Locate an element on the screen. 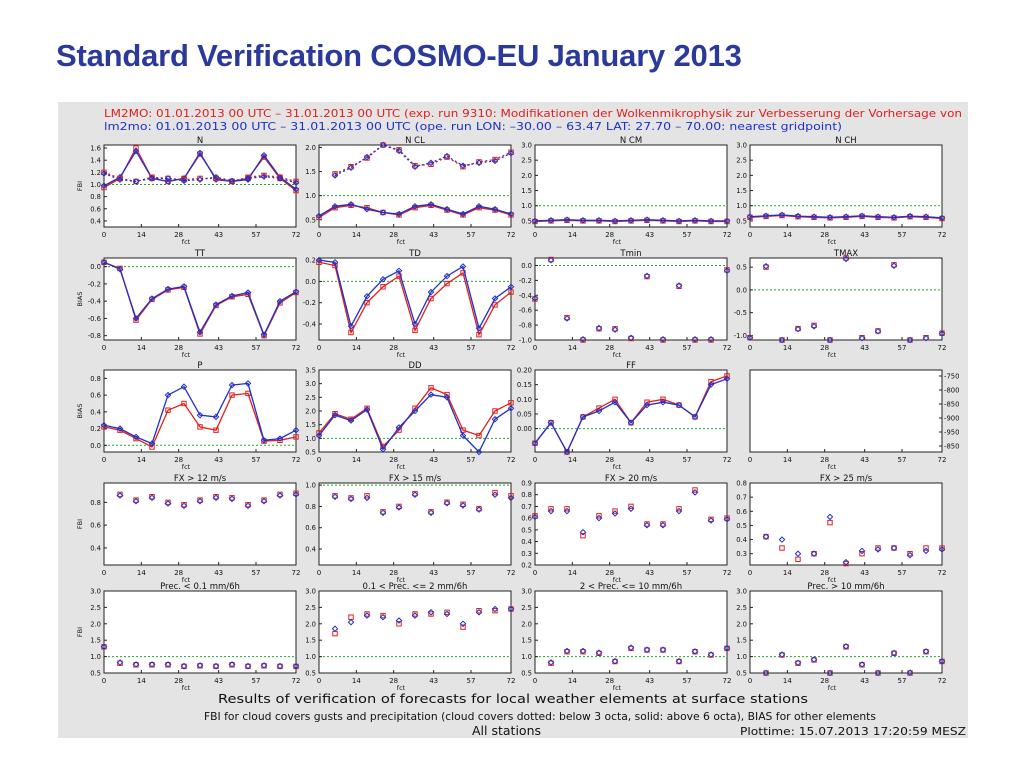  panel-title: 0.1 < Prec. <= 2 mm/6h is located at coordinates (415, 587).